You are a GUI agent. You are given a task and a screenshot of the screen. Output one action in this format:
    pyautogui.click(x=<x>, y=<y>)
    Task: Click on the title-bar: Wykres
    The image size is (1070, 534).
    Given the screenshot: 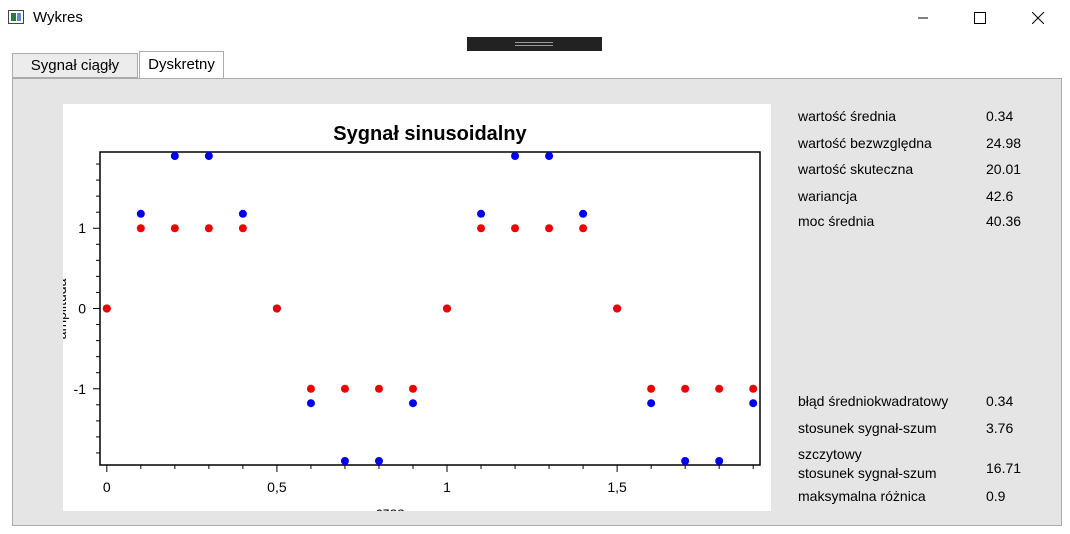 What is the action you would take?
    pyautogui.click(x=535, y=18)
    